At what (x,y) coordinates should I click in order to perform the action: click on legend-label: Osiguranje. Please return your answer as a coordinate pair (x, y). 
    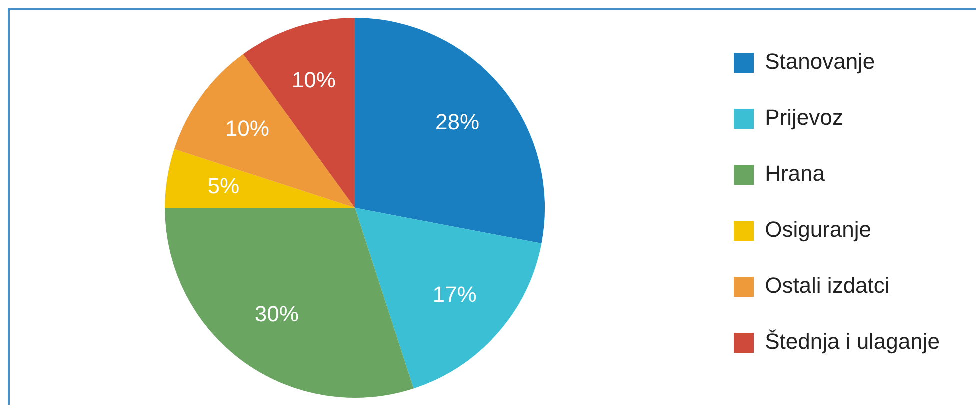
    Looking at the image, I should click on (818, 229).